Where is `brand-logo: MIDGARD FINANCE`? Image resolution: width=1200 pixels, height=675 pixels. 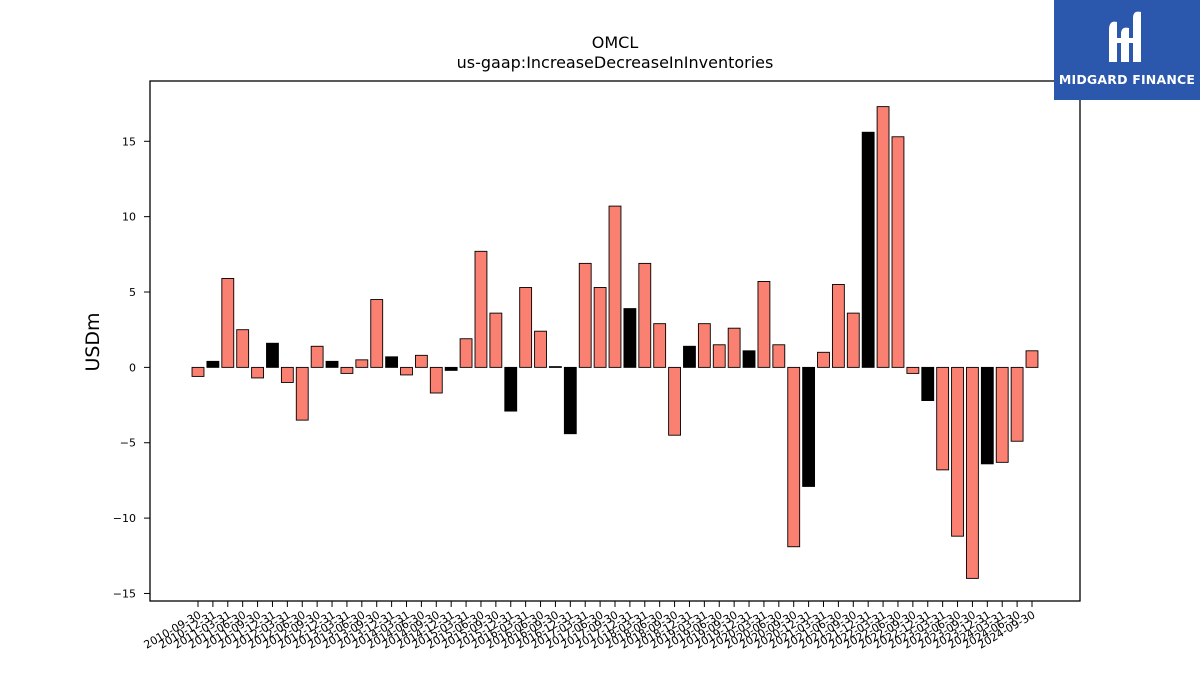 brand-logo: MIDGARD FINANCE is located at coordinates (1127, 50).